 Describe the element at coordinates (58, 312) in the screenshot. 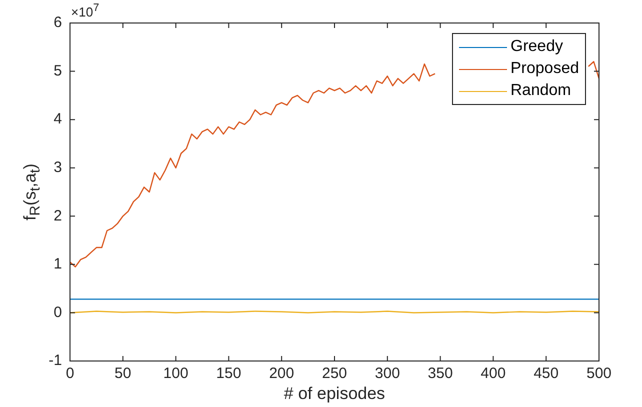

I see `y-tick-label: 0` at that location.